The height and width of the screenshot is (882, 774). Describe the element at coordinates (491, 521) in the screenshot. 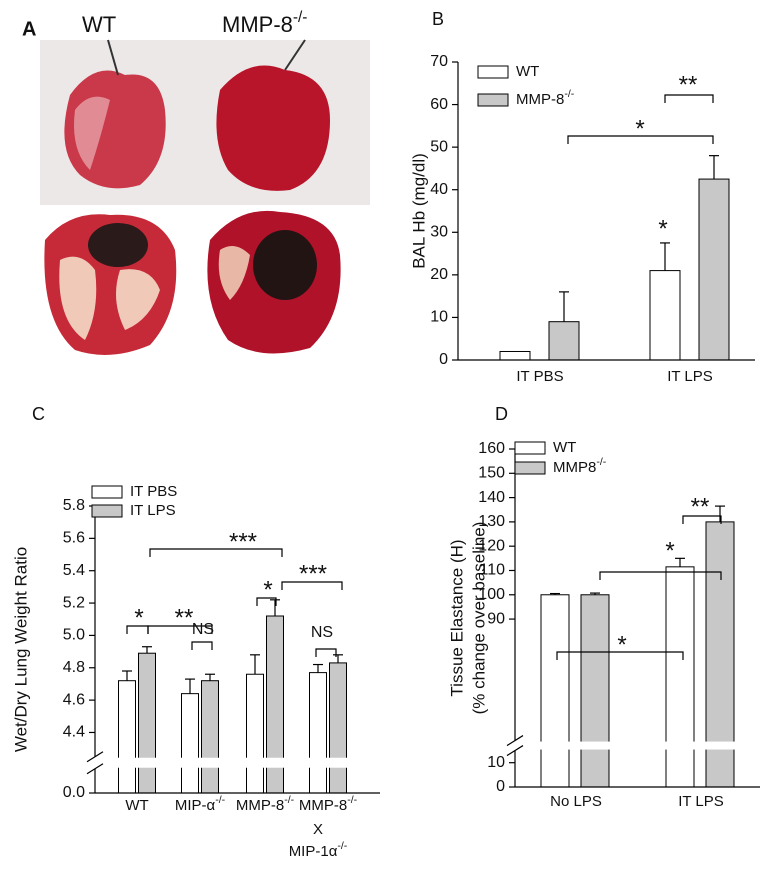

I see `y-tick-label: 130` at that location.